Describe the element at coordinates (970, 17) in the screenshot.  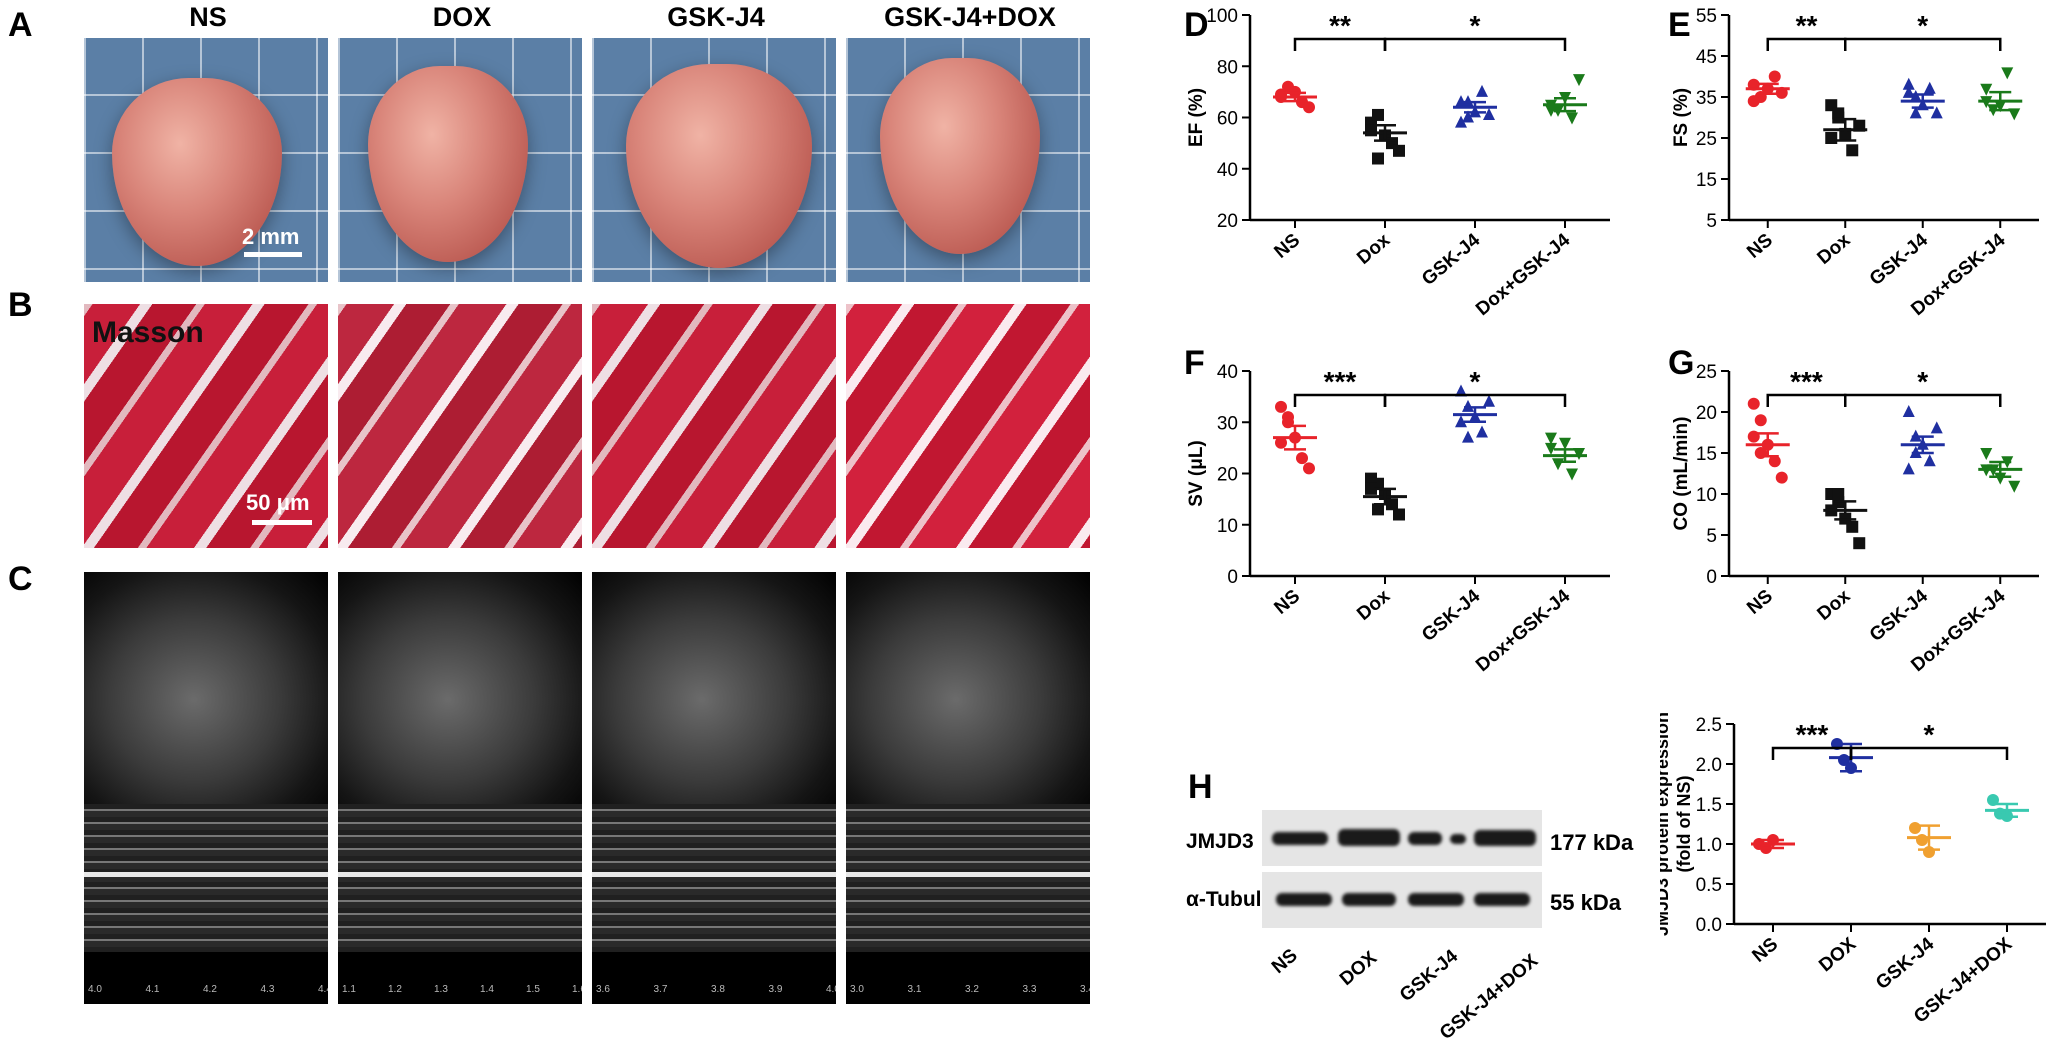
I see `column-header-gsk-j4-dox: GSK-J4+DOX` at that location.